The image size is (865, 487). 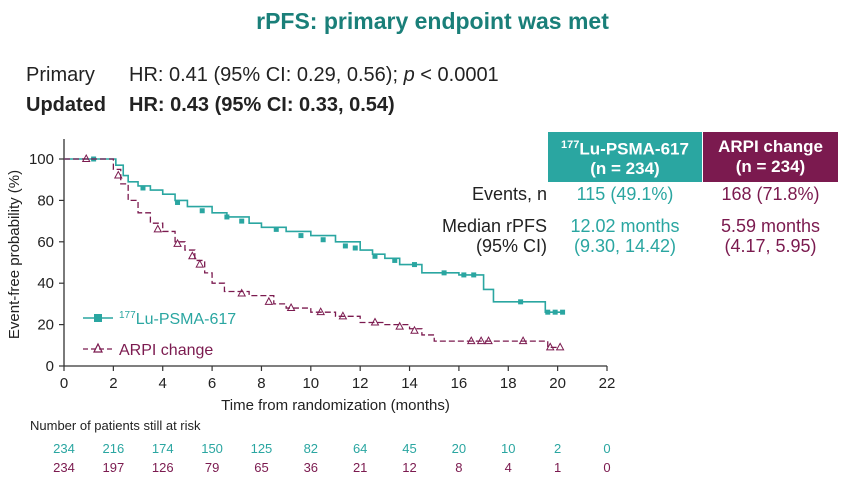 I want to click on ar-header: ARPI change (n = 234), so click(x=770, y=157).